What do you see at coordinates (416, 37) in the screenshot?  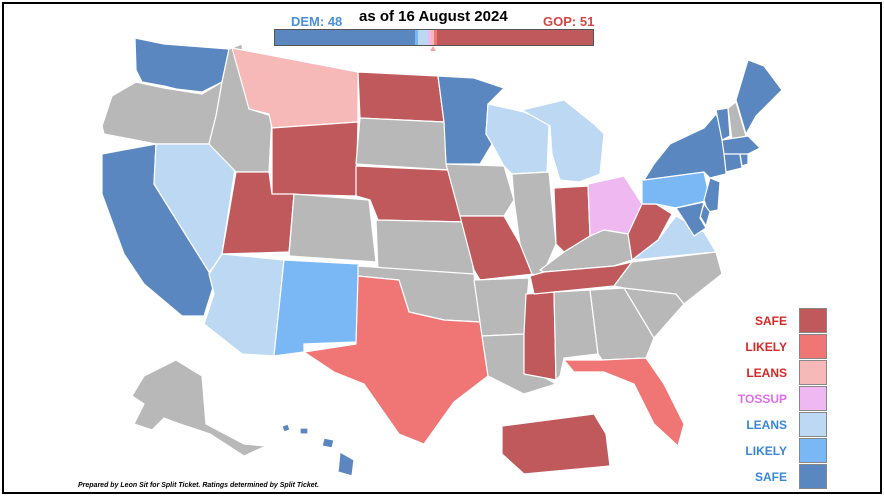 I see `balance-segment-likely-d` at bounding box center [416, 37].